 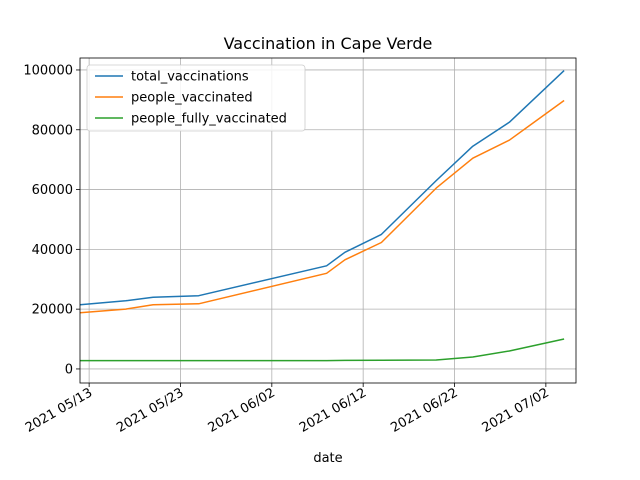 What do you see at coordinates (59, 410) in the screenshot?
I see `x-tick-label: 2021 05/13` at bounding box center [59, 410].